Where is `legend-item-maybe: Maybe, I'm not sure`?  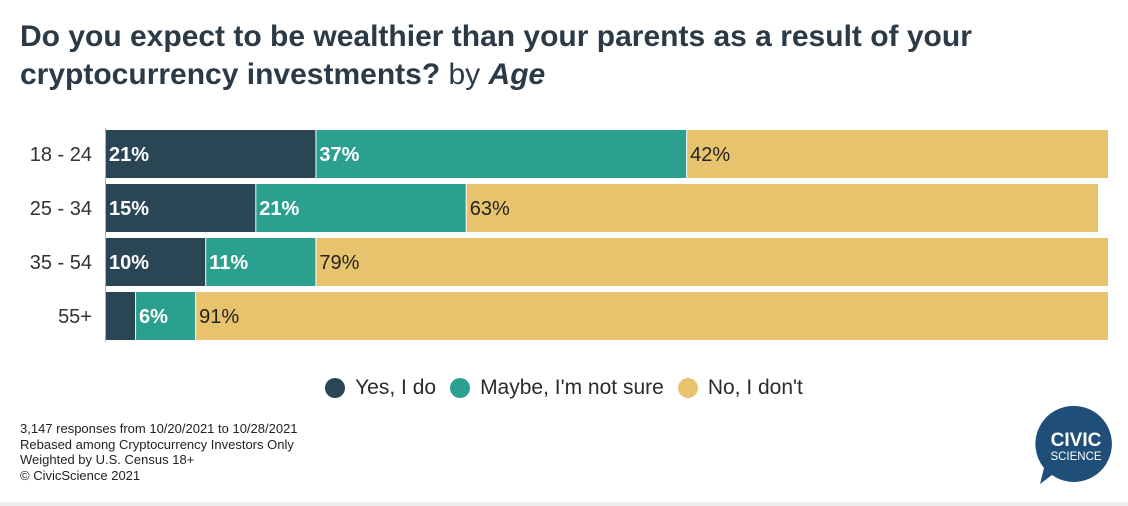 legend-item-maybe: Maybe, I'm not sure is located at coordinates (557, 388).